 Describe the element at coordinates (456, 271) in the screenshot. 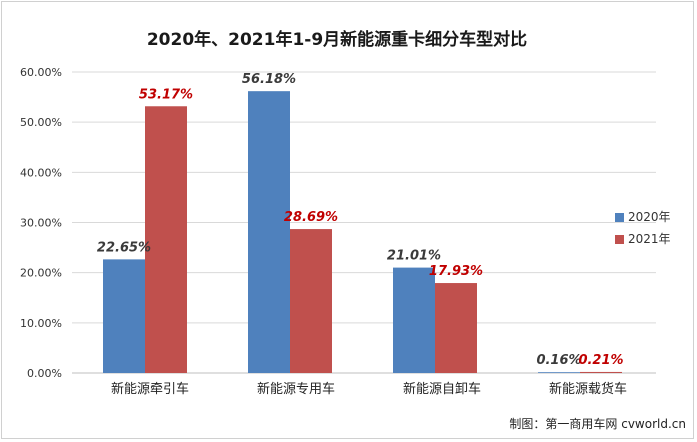

I see `data-label: 17.93%` at that location.